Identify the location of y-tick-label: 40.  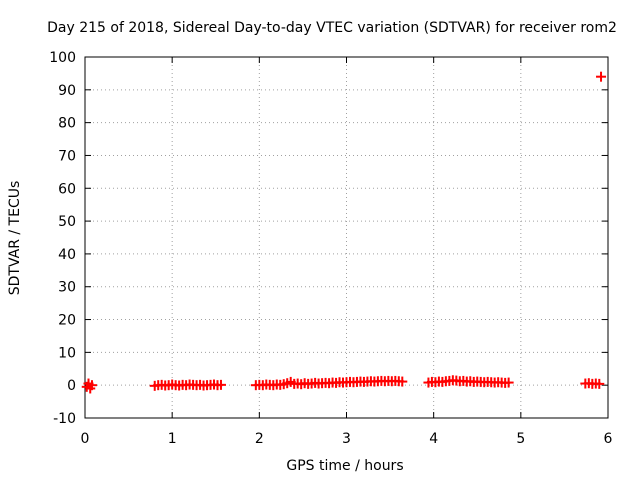
(67, 255).